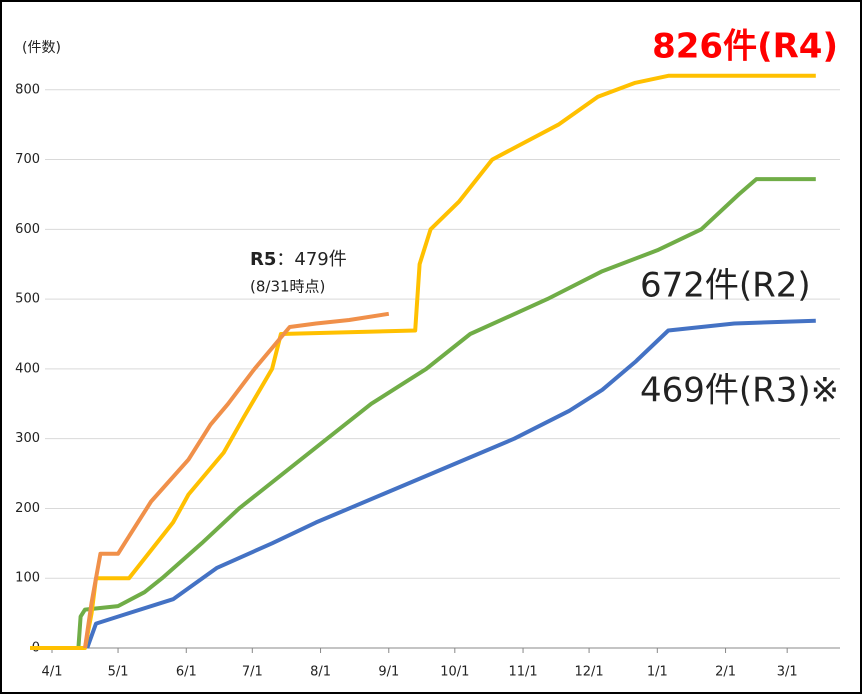  Describe the element at coordinates (311, 259) in the screenshot. I see `series-label-count: ：479件` at that location.